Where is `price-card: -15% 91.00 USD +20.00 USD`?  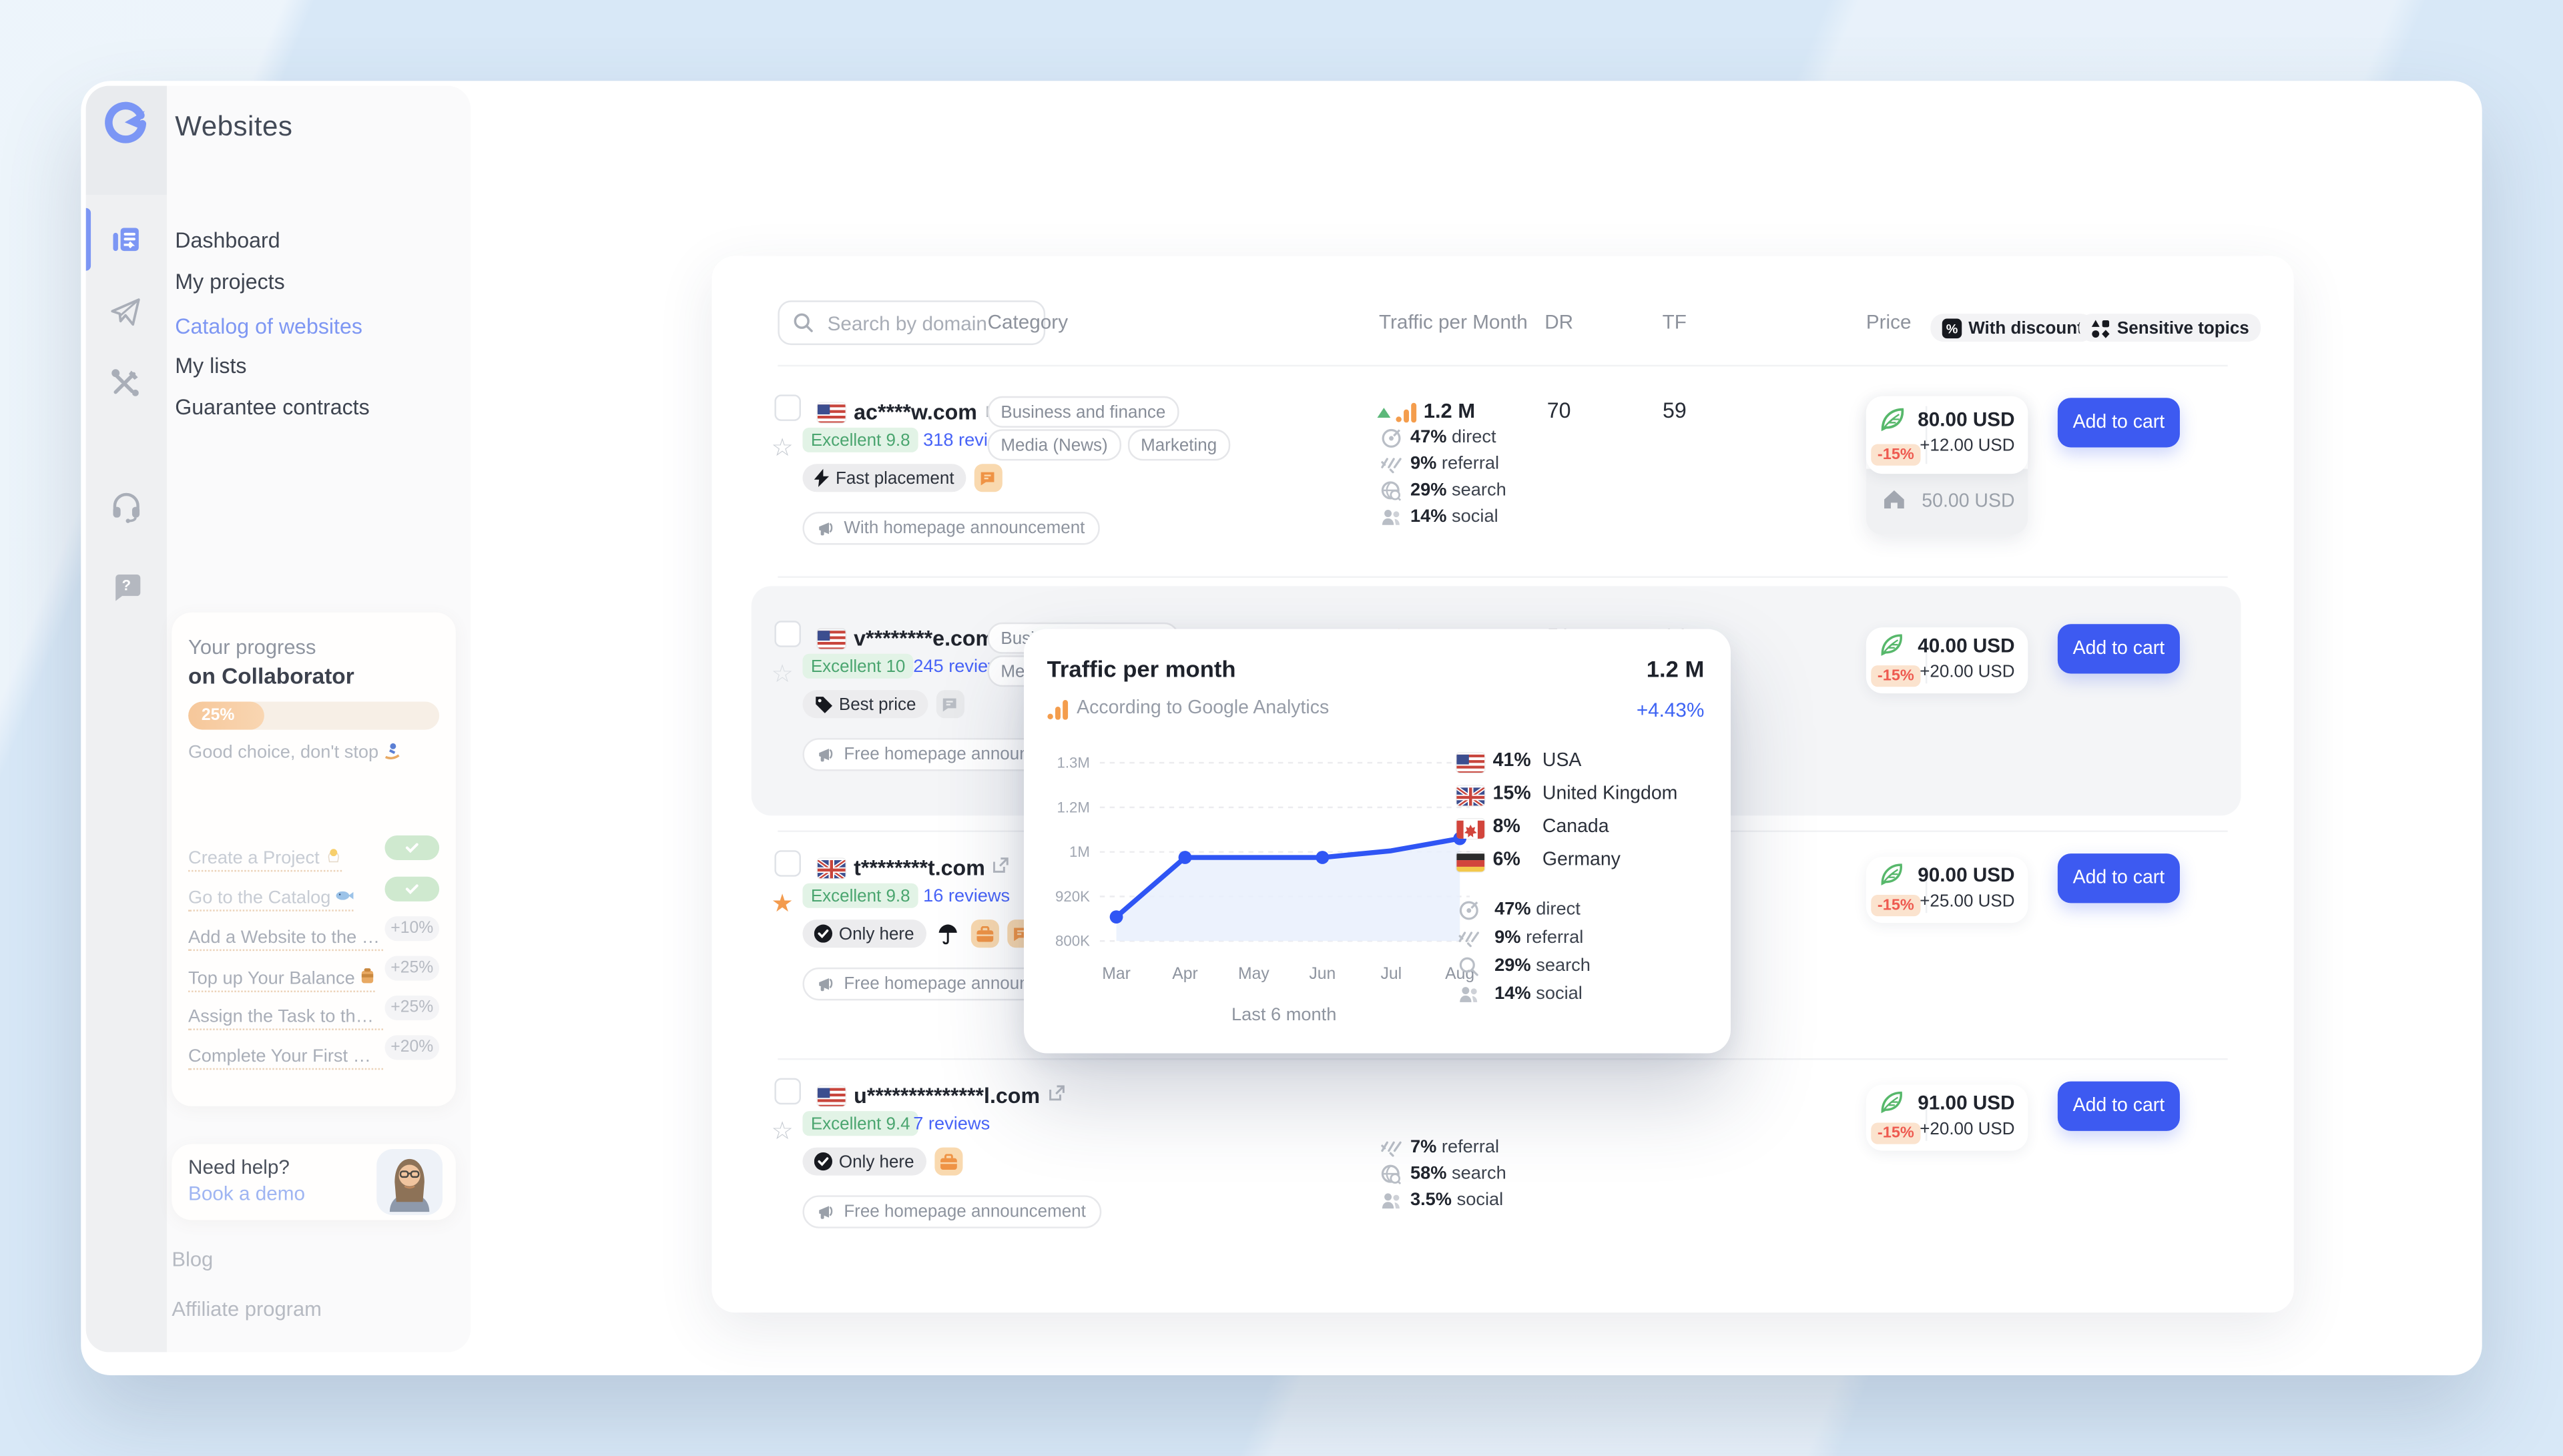
price-card: -15% 91.00 USD +20.00 USD is located at coordinates (1947, 1117).